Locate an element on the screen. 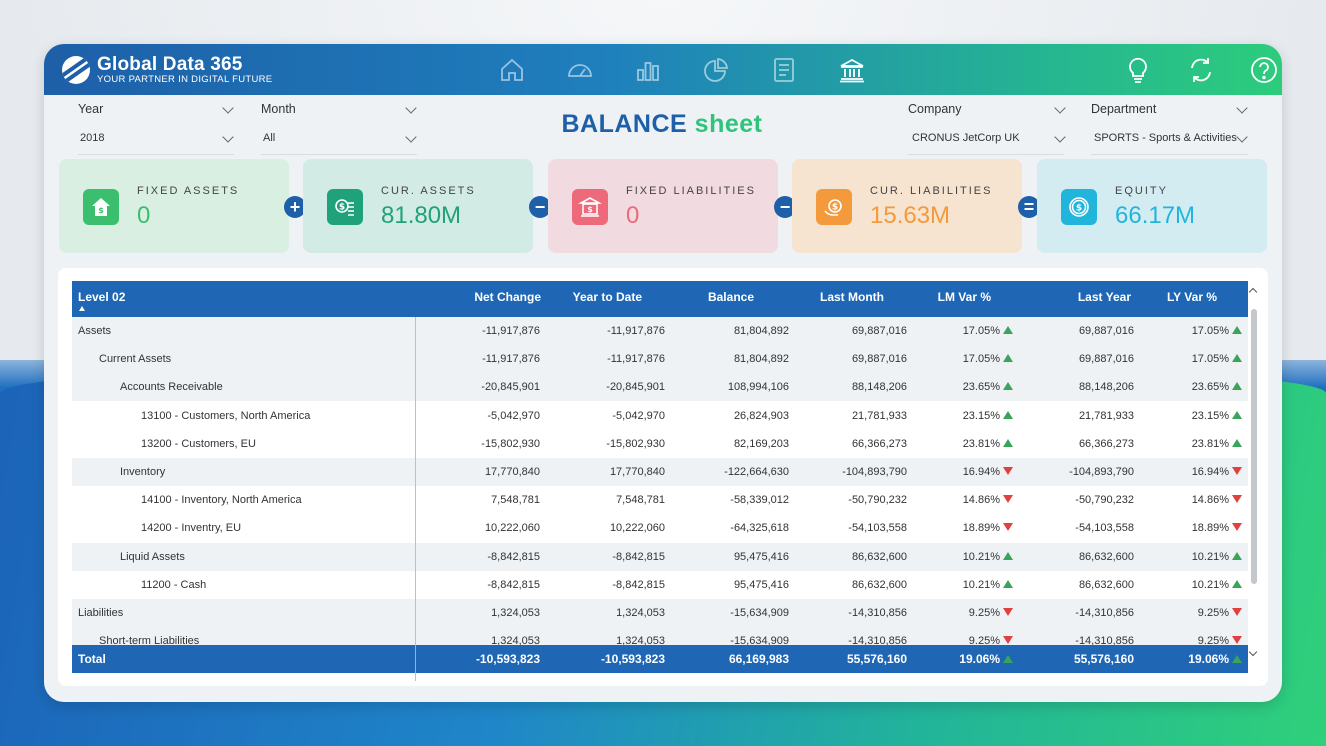 Image resolution: width=1326 pixels, height=746 pixels. cell-last-year: 66,366,273 is located at coordinates (1106, 444).